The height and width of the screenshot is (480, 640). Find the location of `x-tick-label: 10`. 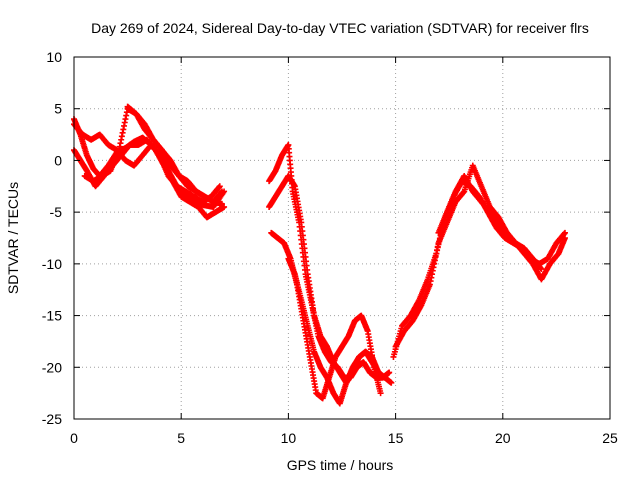

x-tick-label: 10 is located at coordinates (289, 438).